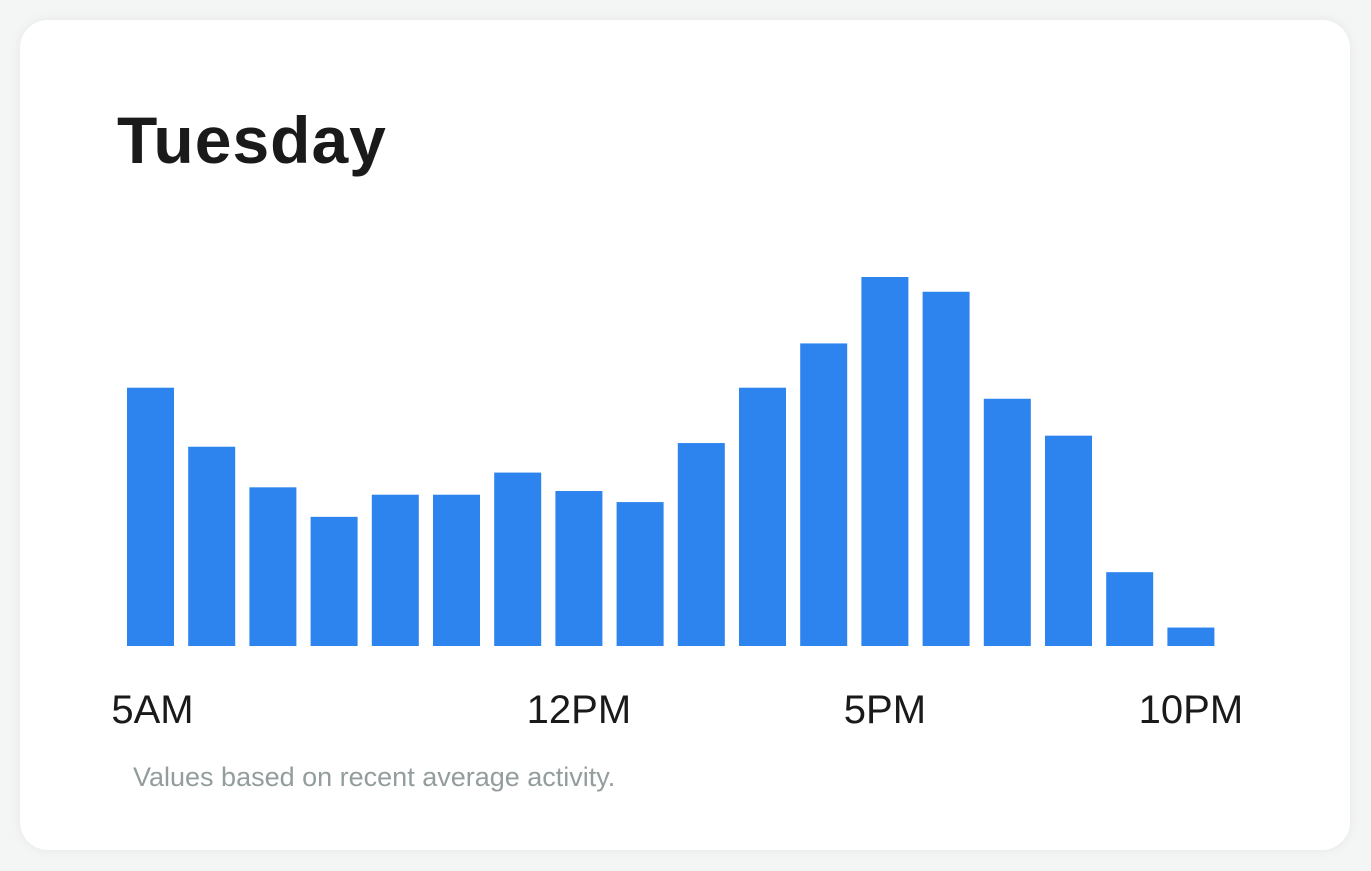  What do you see at coordinates (374, 777) in the screenshot?
I see `footnote: Values based on recent average activity.` at bounding box center [374, 777].